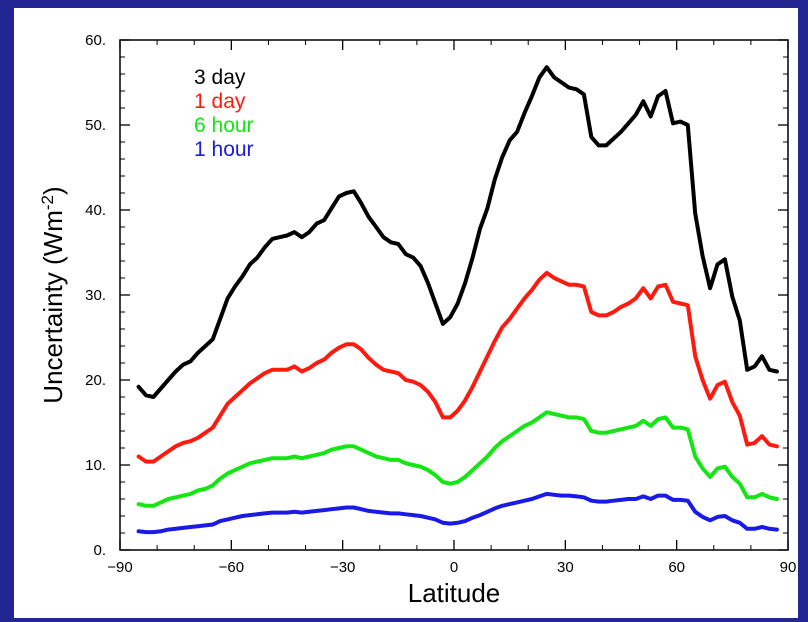 The width and height of the screenshot is (808, 622). Describe the element at coordinates (676, 567) in the screenshot. I see `x-tick-label: 60` at that location.